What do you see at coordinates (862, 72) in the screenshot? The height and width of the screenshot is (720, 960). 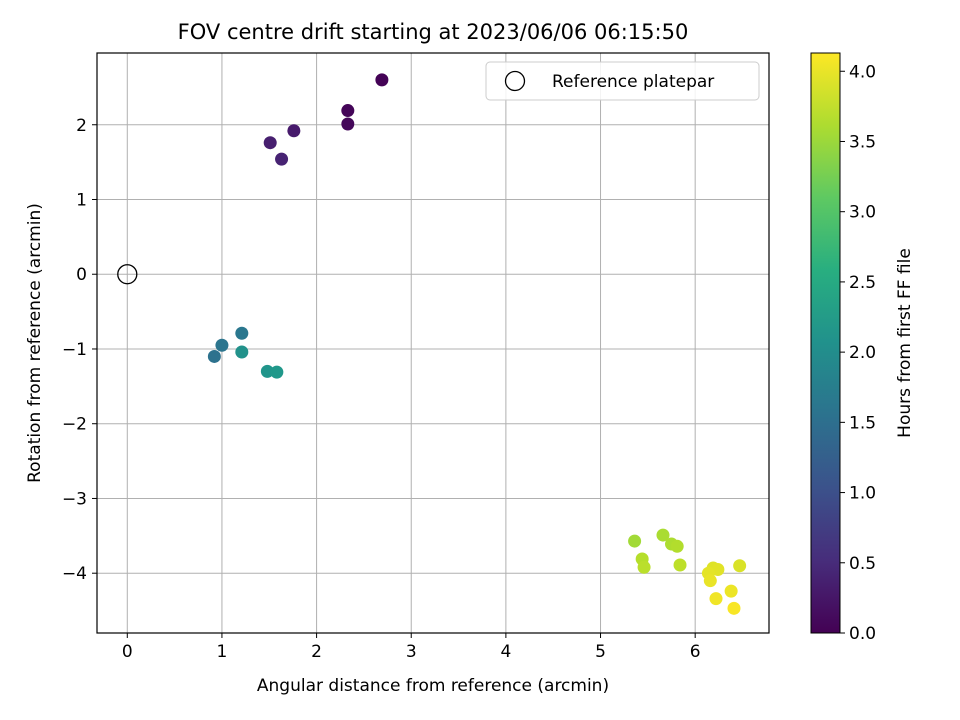 I see `colorbar-tick-label: 4.0` at bounding box center [862, 72].